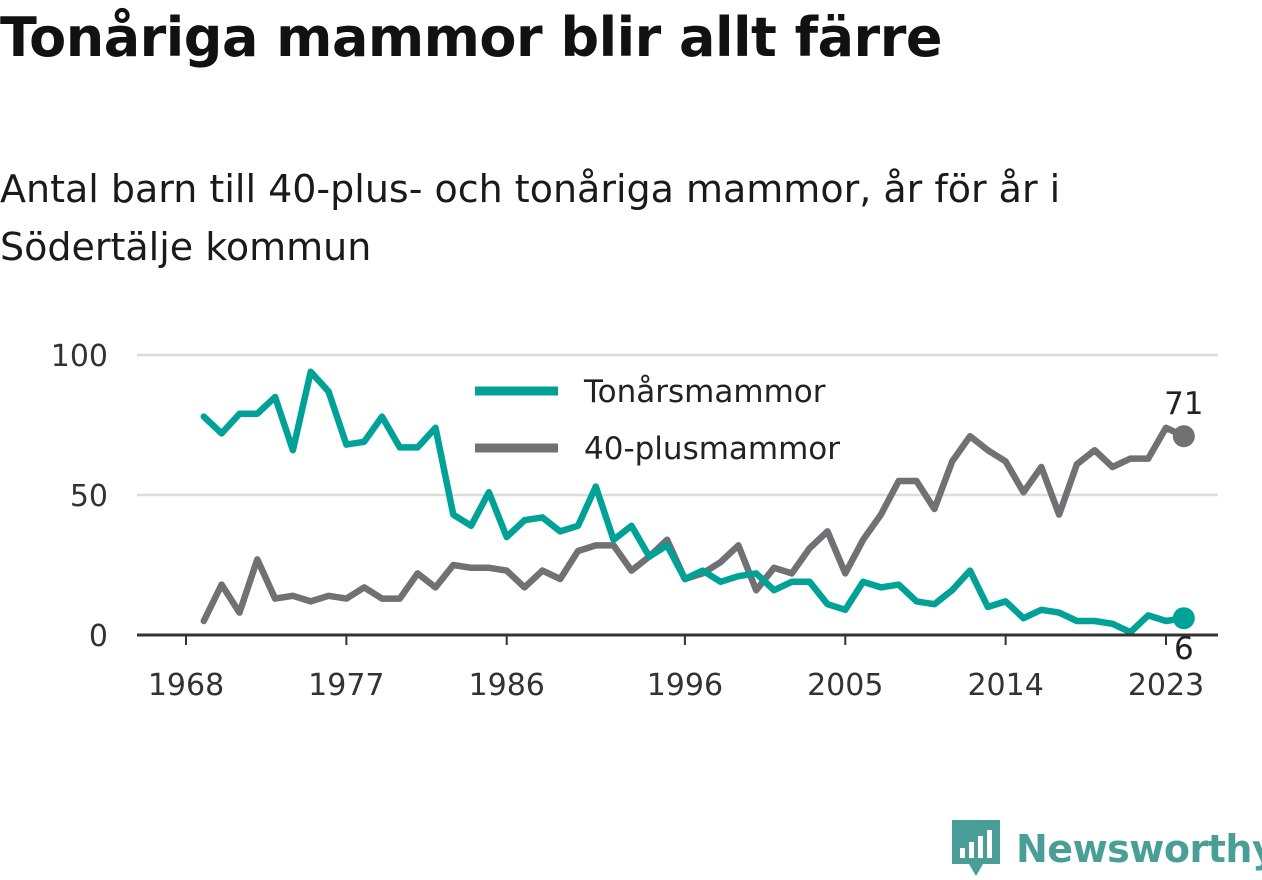 The width and height of the screenshot is (1262, 880). What do you see at coordinates (1183, 436) in the screenshot?
I see `end-point-40plus` at bounding box center [1183, 436].